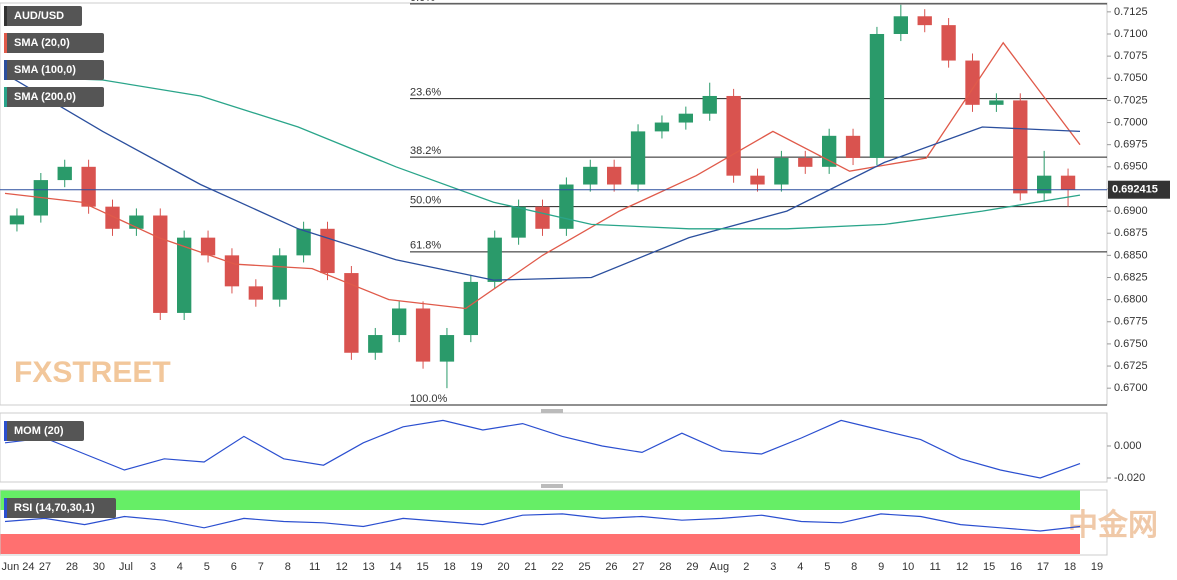 This screenshot has width=1177, height=580. Describe the element at coordinates (1097, 567) in the screenshot. I see `x-tick-label: 19` at that location.